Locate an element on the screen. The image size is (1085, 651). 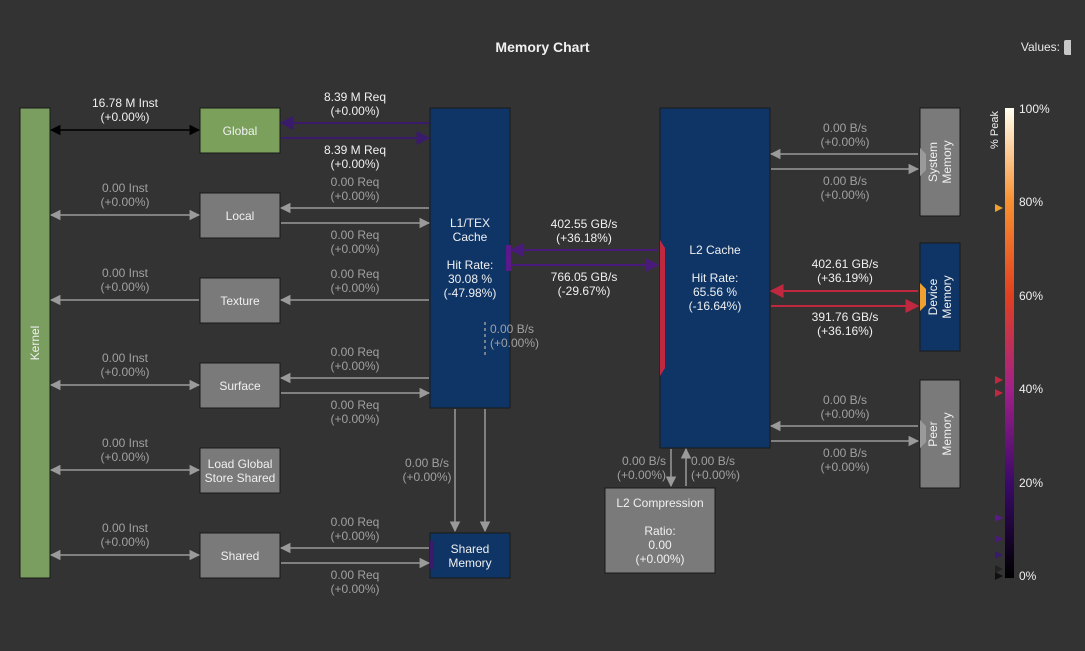
shared-unit is located at coordinates (240, 555).